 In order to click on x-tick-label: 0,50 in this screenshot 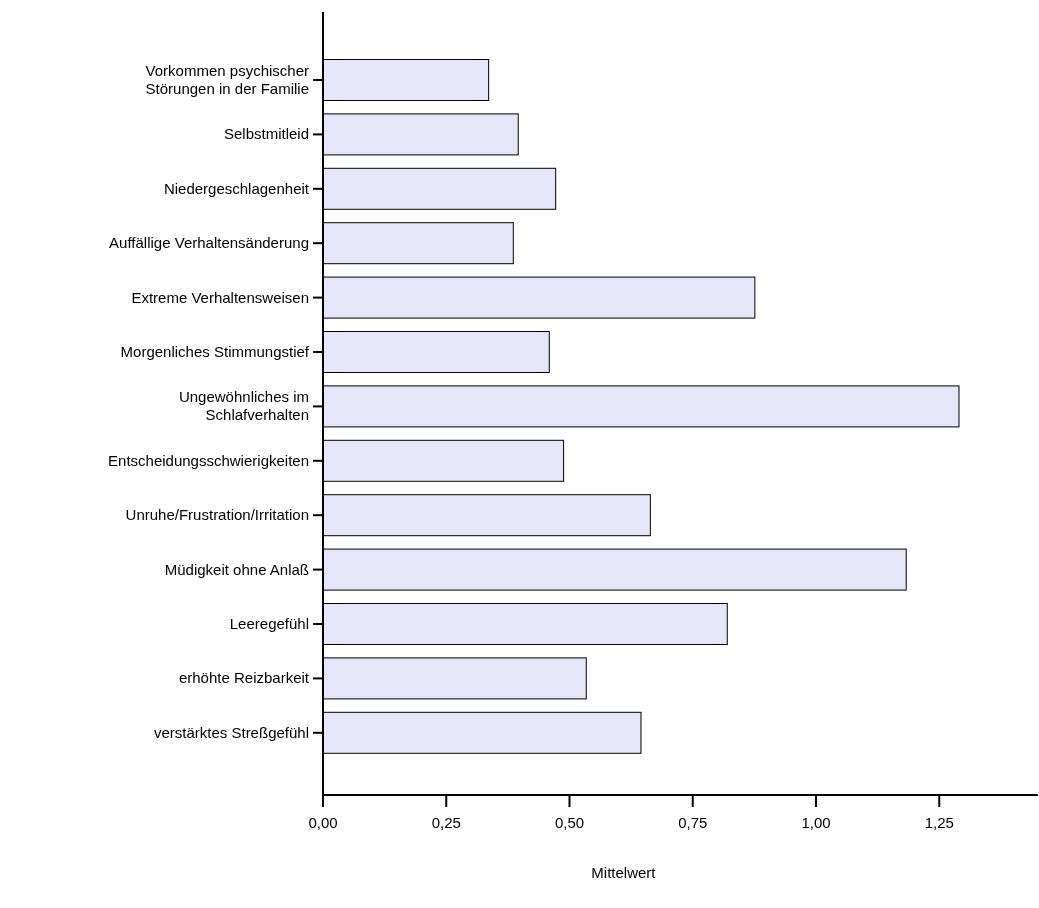, I will do `click(569, 822)`.